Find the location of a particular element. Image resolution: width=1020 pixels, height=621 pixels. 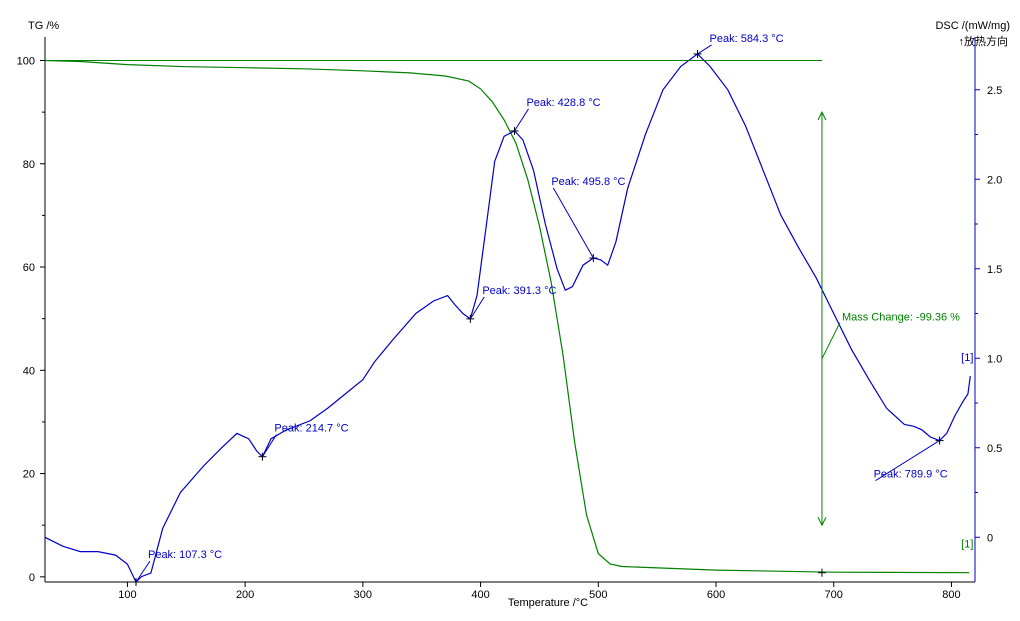

y-tick-label-left: 80 is located at coordinates (29, 165).